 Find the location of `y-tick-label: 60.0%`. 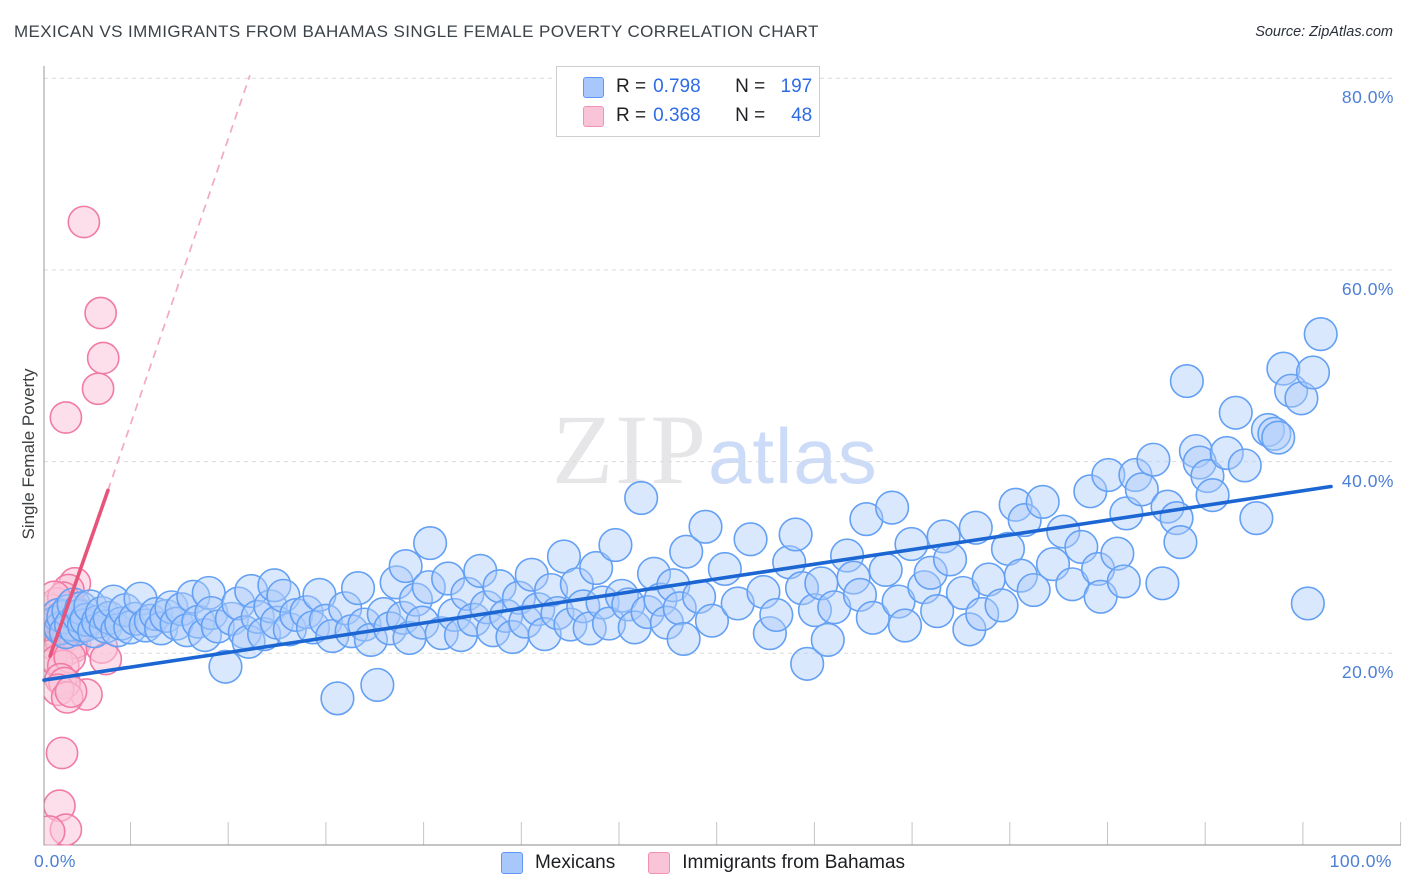

y-tick-label: 60.0% is located at coordinates (1367, 288).